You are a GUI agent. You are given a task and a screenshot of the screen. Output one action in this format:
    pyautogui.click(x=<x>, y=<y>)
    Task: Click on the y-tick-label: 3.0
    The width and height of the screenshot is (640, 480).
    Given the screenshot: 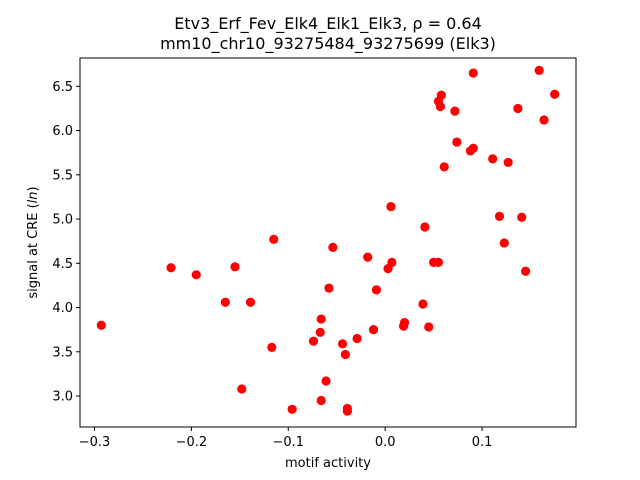 What is the action you would take?
    pyautogui.click(x=62, y=397)
    